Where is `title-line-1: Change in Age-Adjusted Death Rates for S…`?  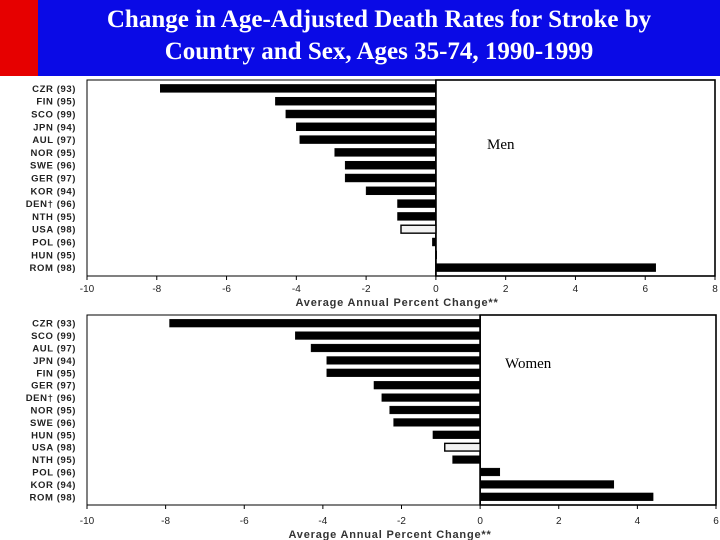 title-line-1: Change in Age-Adjusted Death Rates for S… is located at coordinates (379, 19).